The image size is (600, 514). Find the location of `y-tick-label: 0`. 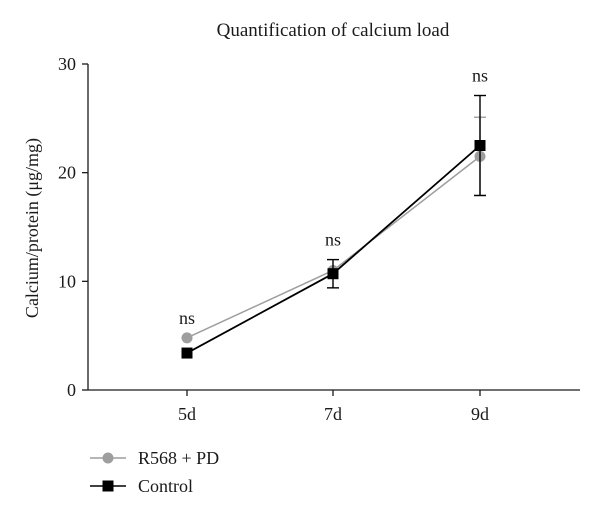

y-tick-label: 0 is located at coordinates (71, 390).